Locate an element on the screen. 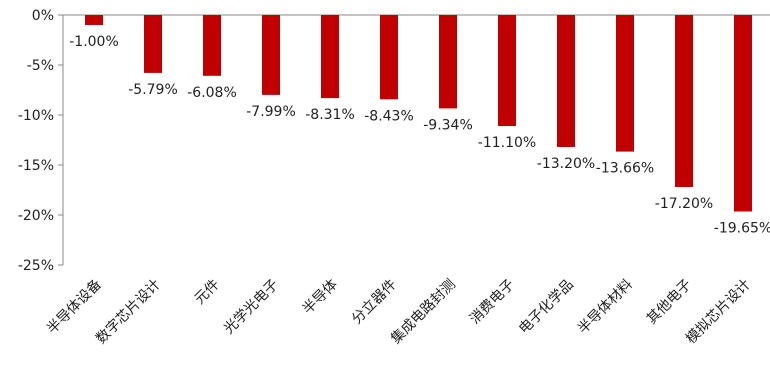 This screenshot has width=770, height=376. bar-value-label: -9.34% is located at coordinates (448, 125).